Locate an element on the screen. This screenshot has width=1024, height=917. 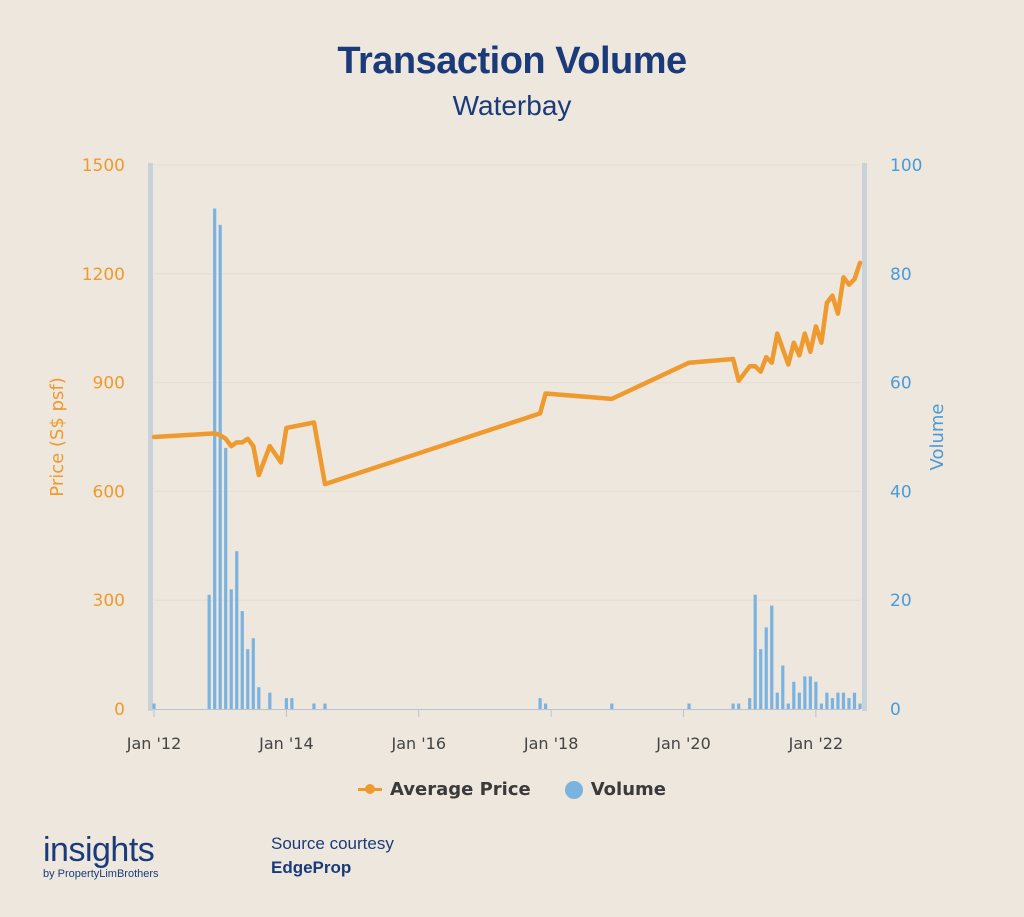
x-tick-label: Jan '18 is located at coordinates (551, 743).